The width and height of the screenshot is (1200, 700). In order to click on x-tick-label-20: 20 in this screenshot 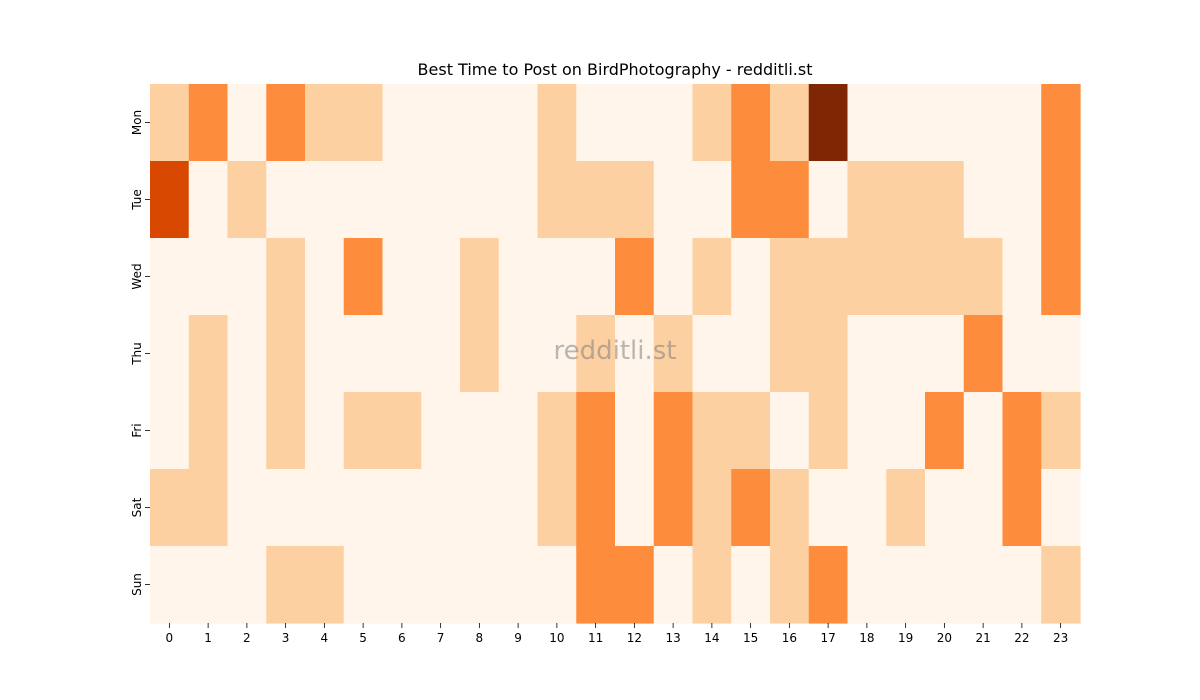, I will do `click(944, 638)`.